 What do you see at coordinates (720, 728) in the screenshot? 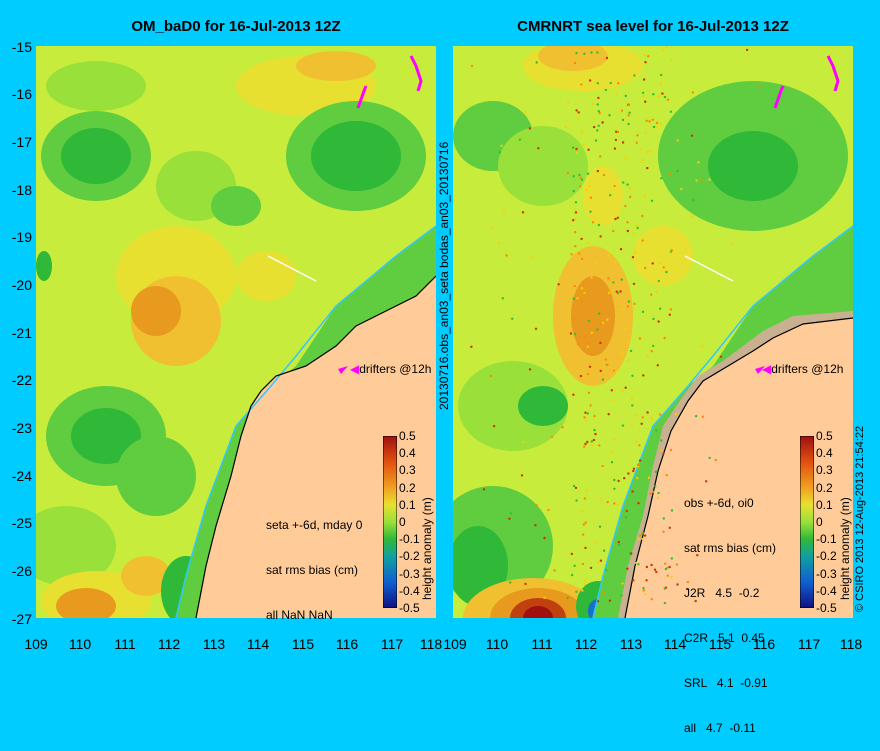
I see `stats-line: all 4.7 -0.11` at bounding box center [720, 728].